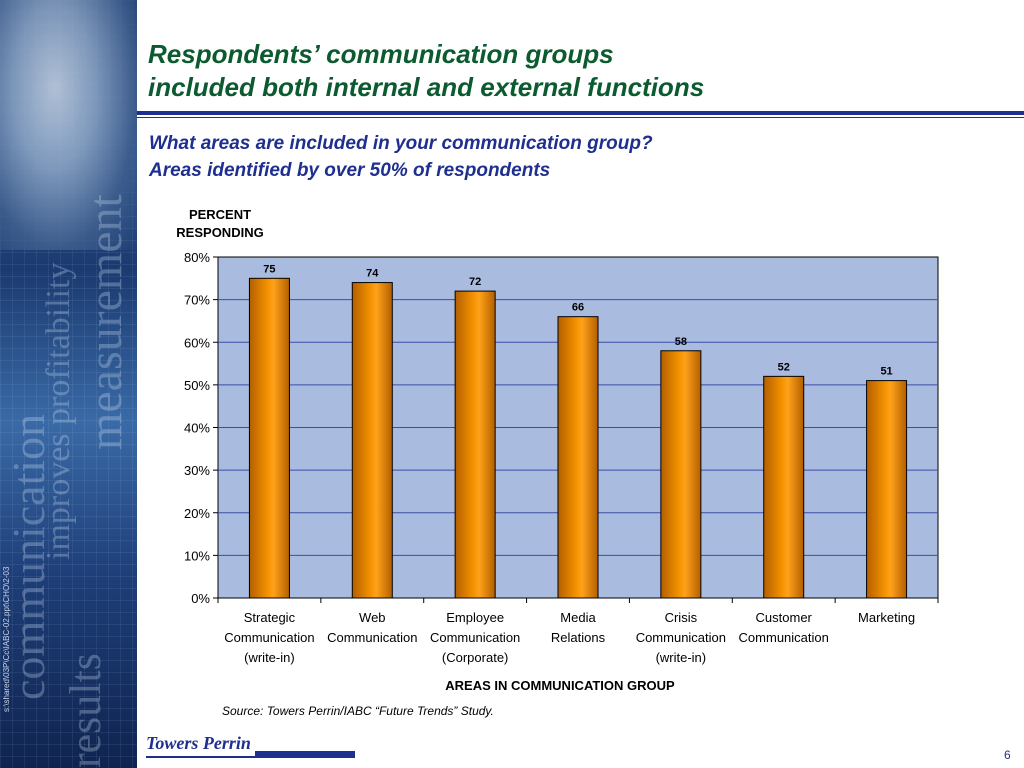 The height and width of the screenshot is (768, 1024). I want to click on y-axis-label: PERCENT RESPONDING, so click(220, 224).